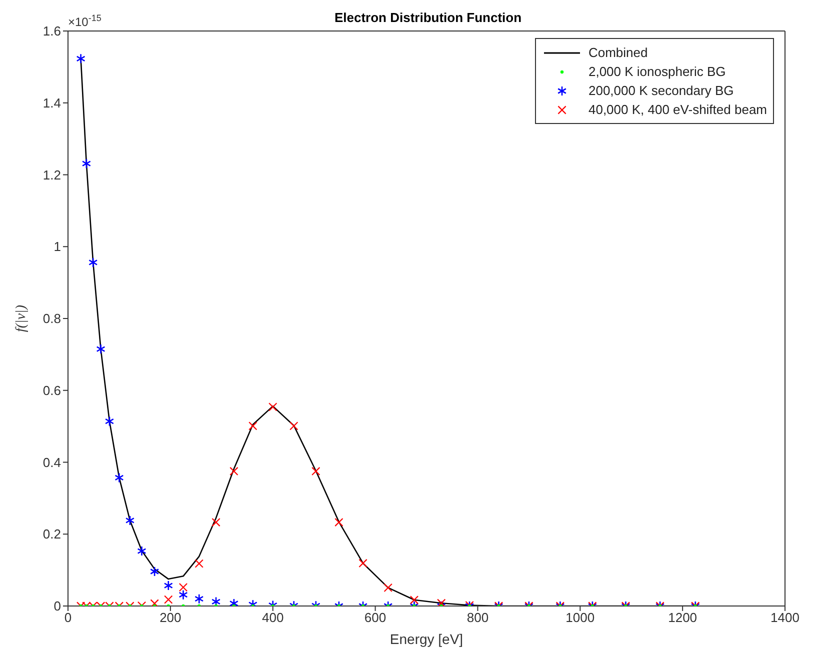 This screenshot has height=660, width=813. I want to click on y-tick-label: 1, so click(57, 246).